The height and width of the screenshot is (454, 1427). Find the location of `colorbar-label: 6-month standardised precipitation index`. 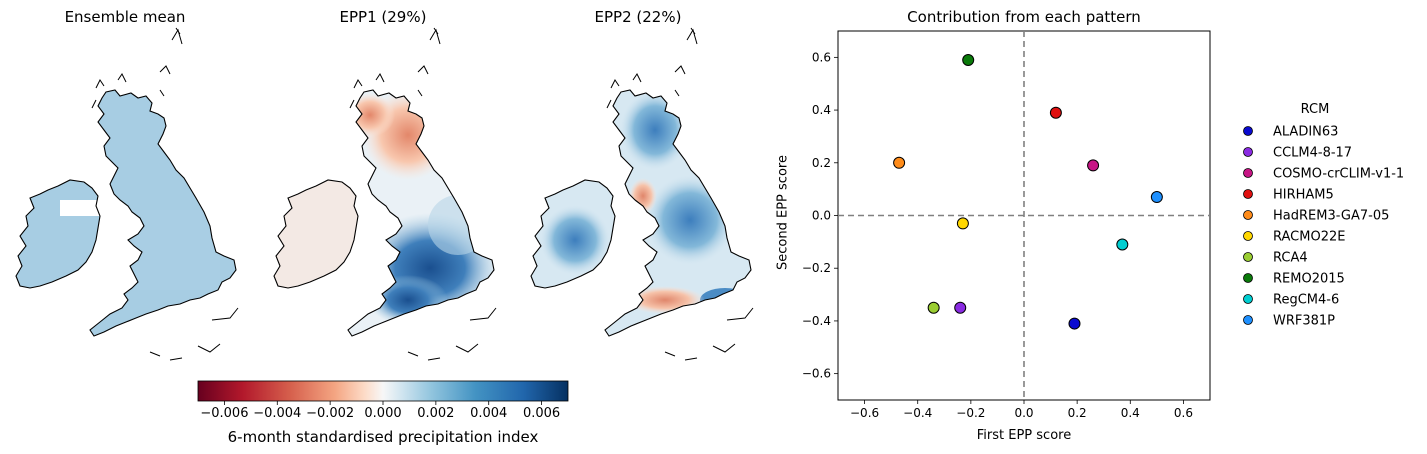

colorbar-label: 6-month standardised precipitation index is located at coordinates (383, 437).